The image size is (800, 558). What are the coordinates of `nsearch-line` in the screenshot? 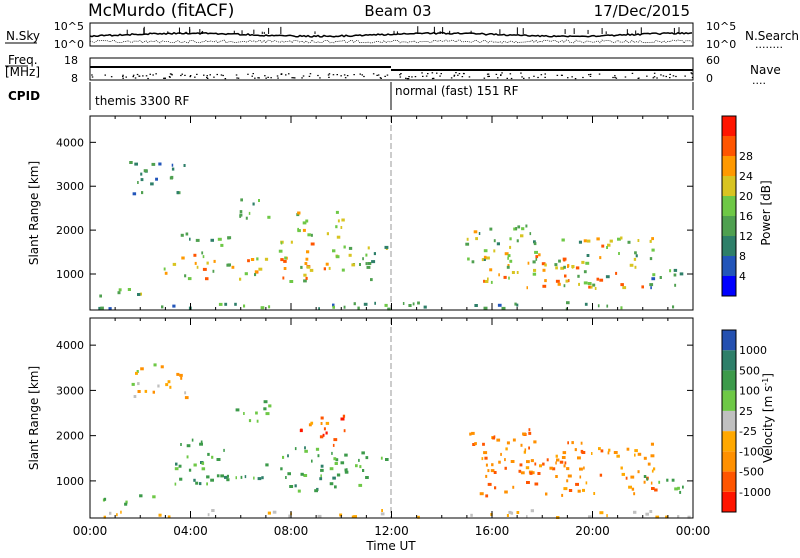 It's located at (391, 41).